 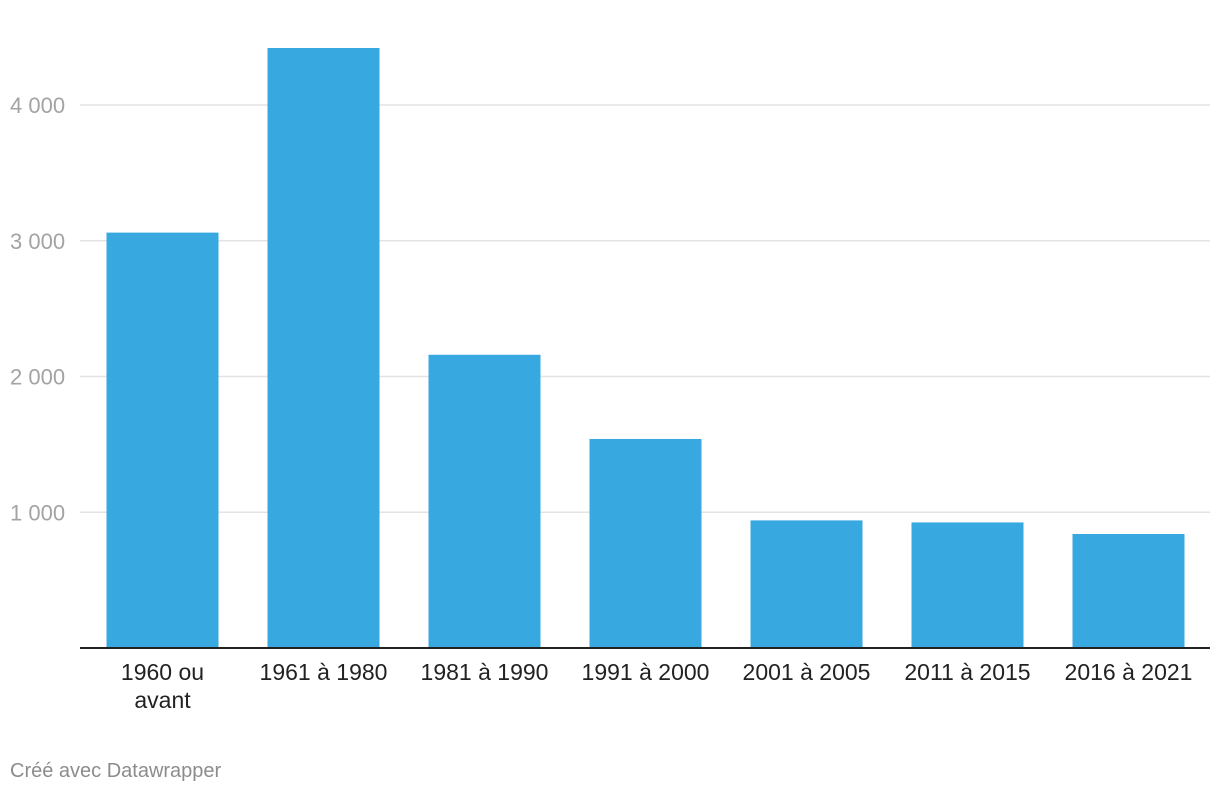 What do you see at coordinates (162, 686) in the screenshot?
I see `x-tick-label: 1960 ou avant` at bounding box center [162, 686].